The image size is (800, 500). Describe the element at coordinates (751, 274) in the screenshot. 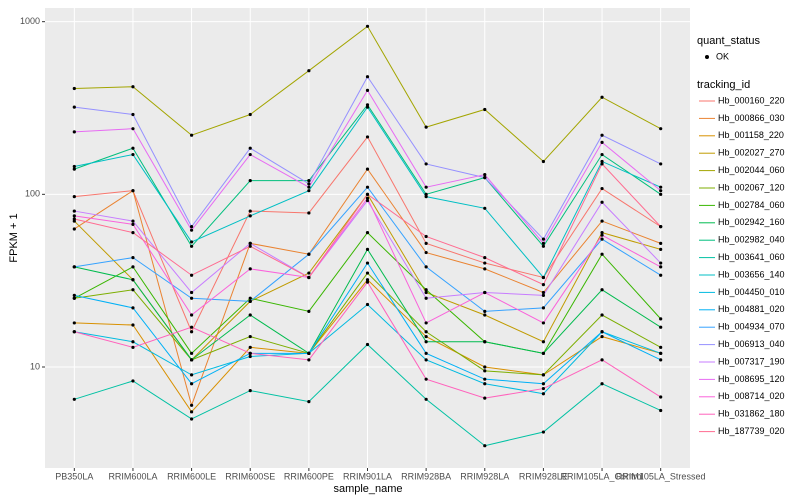

I see `legend-label: Hb_003656_140` at that location.